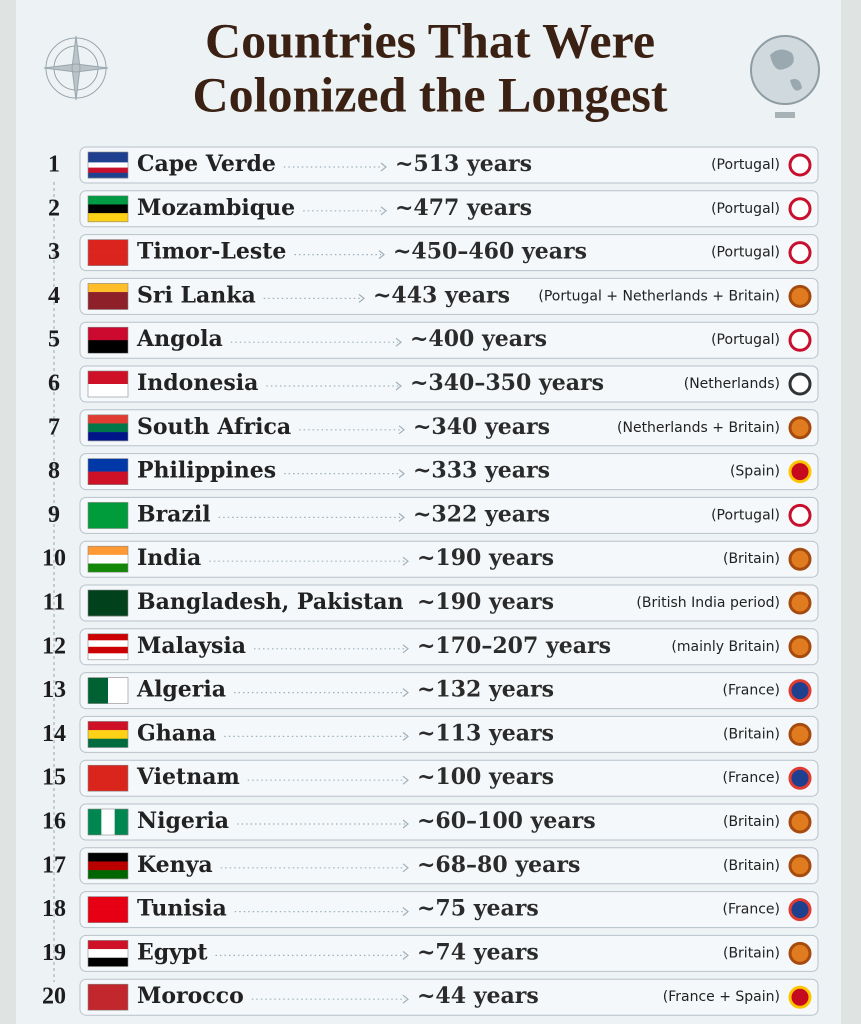 This screenshot has height=1024, width=861. Describe the element at coordinates (490, 252) in the screenshot. I see `duration: ~450–460 years` at that location.